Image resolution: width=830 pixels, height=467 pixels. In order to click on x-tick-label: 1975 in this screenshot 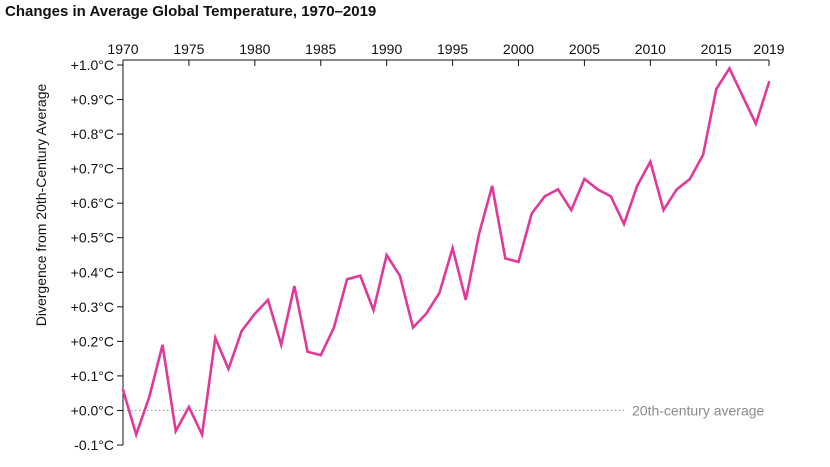, I will do `click(188, 49)`.